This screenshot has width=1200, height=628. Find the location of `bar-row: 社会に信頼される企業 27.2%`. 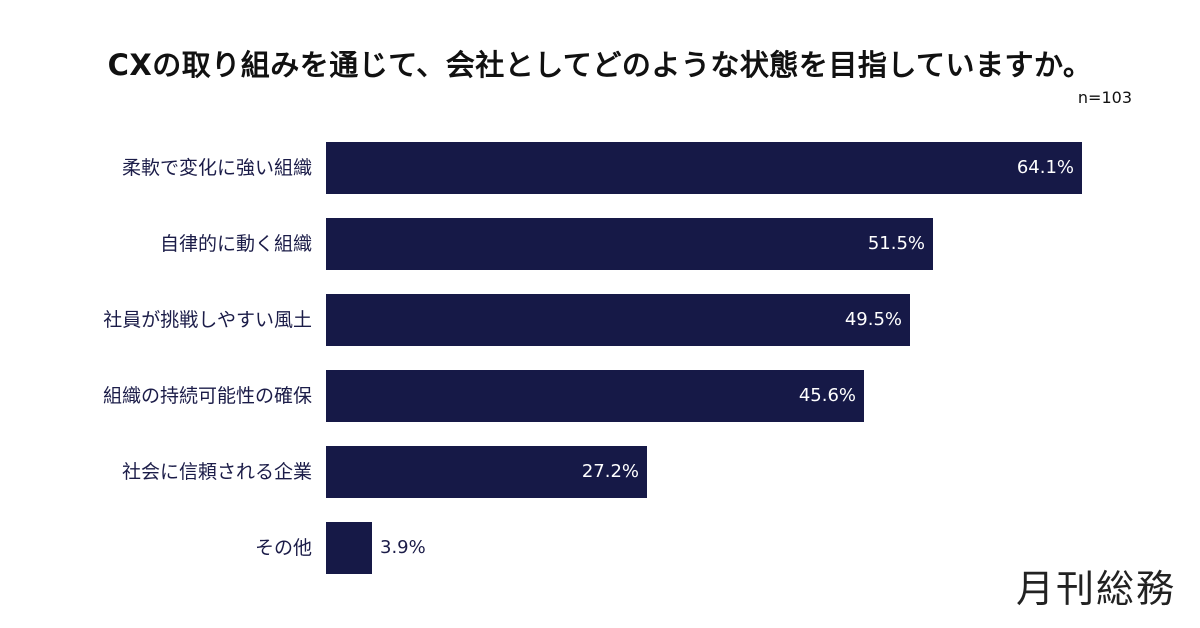

bar-row: 社会に信頼される企業 27.2% is located at coordinates (600, 472).